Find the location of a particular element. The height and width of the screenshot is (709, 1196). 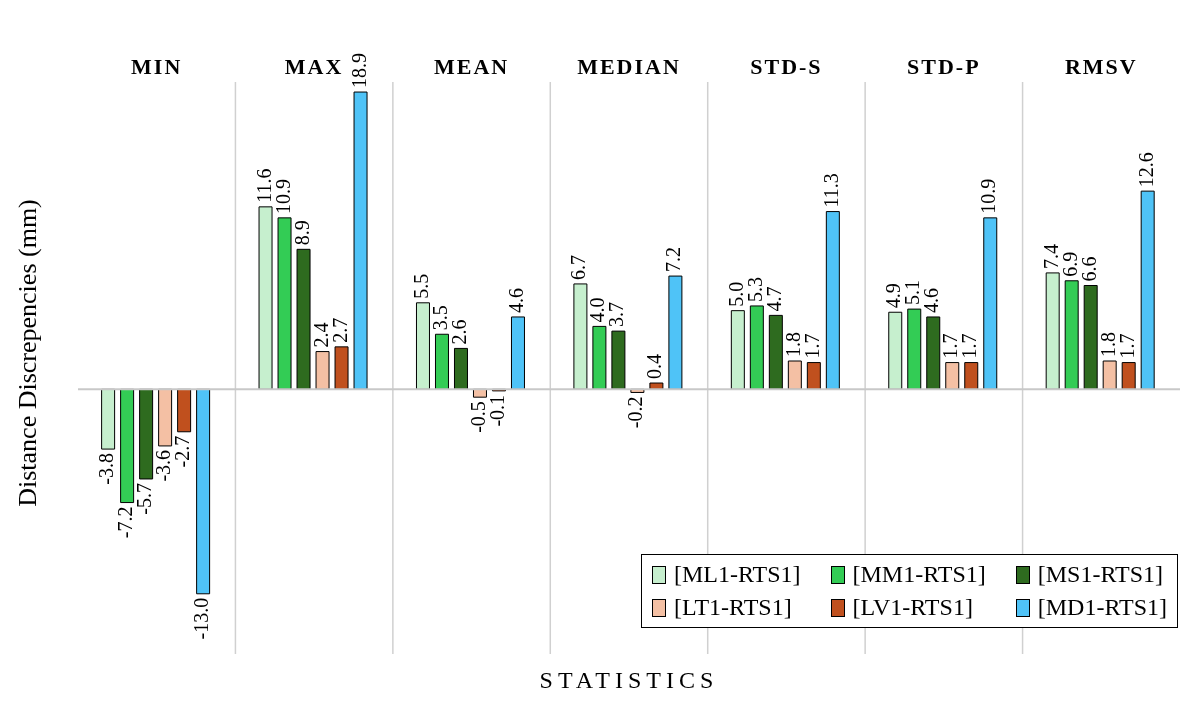

data-label: -3.8 is located at coordinates (106, 469).